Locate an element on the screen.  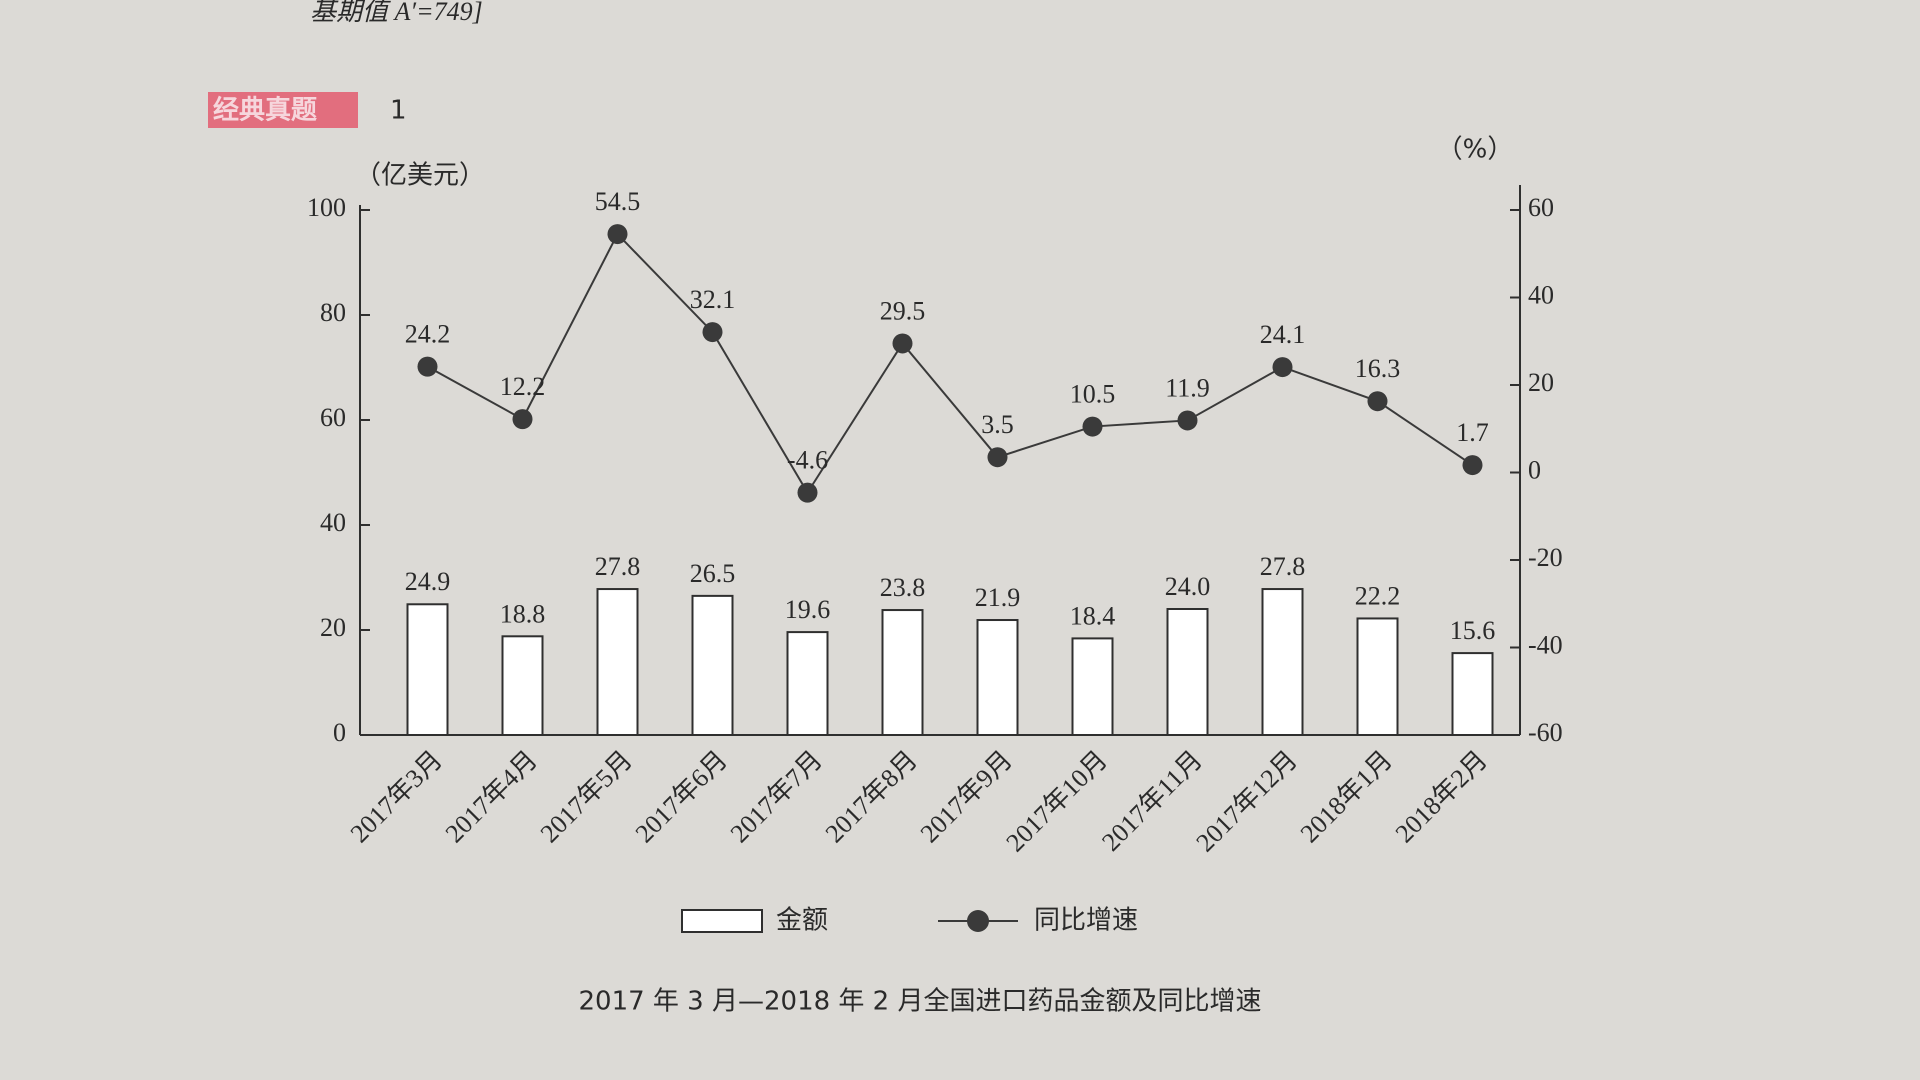
bar-value-label: 18.8 is located at coordinates (523, 613).